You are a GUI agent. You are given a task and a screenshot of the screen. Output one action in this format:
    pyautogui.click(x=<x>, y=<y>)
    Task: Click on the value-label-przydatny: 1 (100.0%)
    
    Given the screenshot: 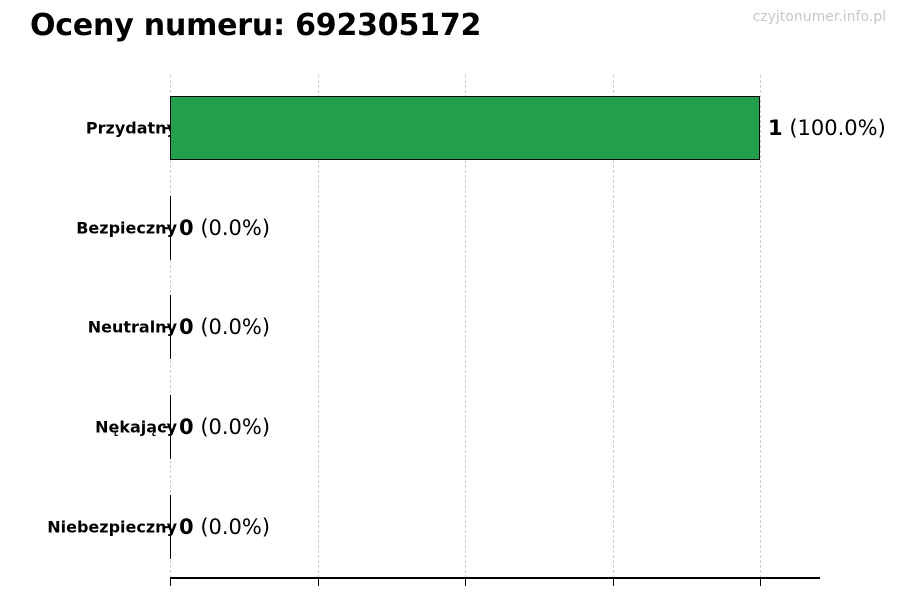 What is the action you would take?
    pyautogui.click(x=827, y=128)
    